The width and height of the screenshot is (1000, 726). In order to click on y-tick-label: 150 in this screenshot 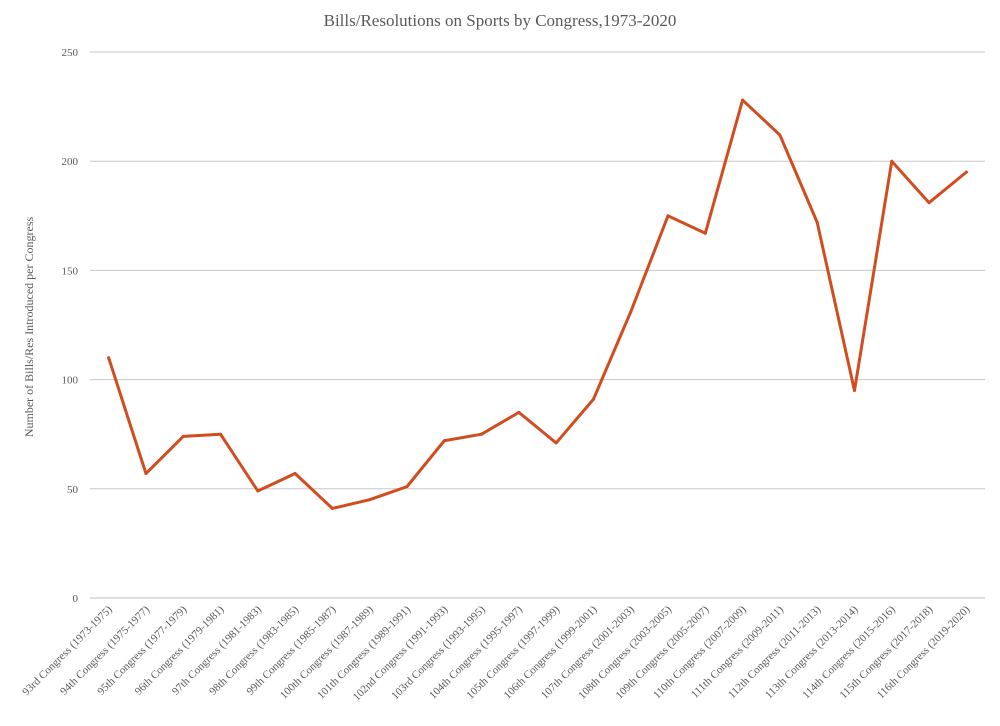, I will do `click(70, 271)`.